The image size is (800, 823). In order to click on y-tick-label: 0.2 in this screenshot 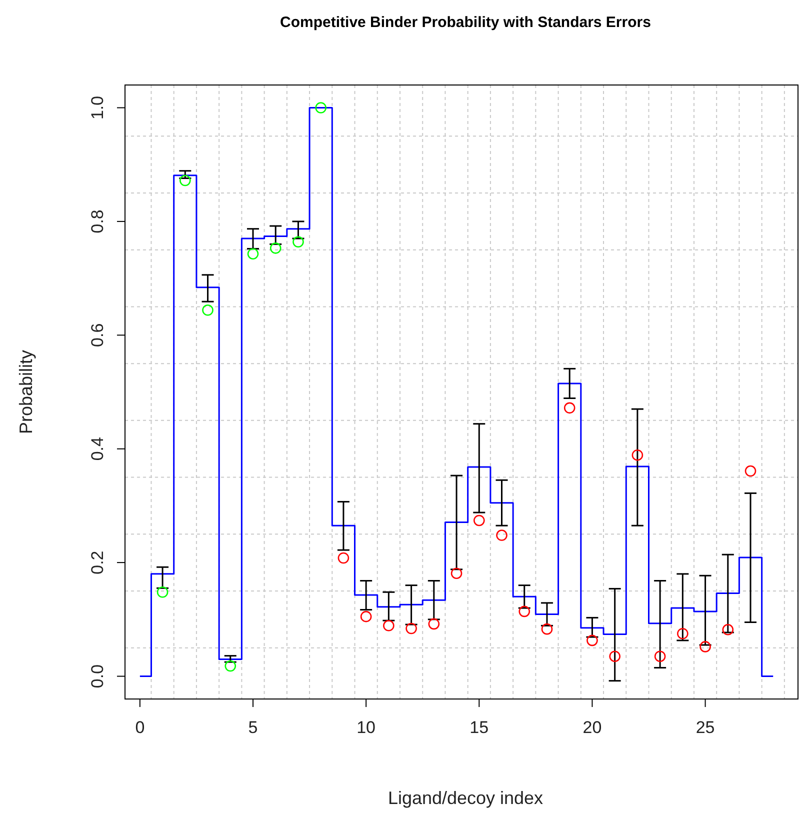, I will do `click(97, 562)`.